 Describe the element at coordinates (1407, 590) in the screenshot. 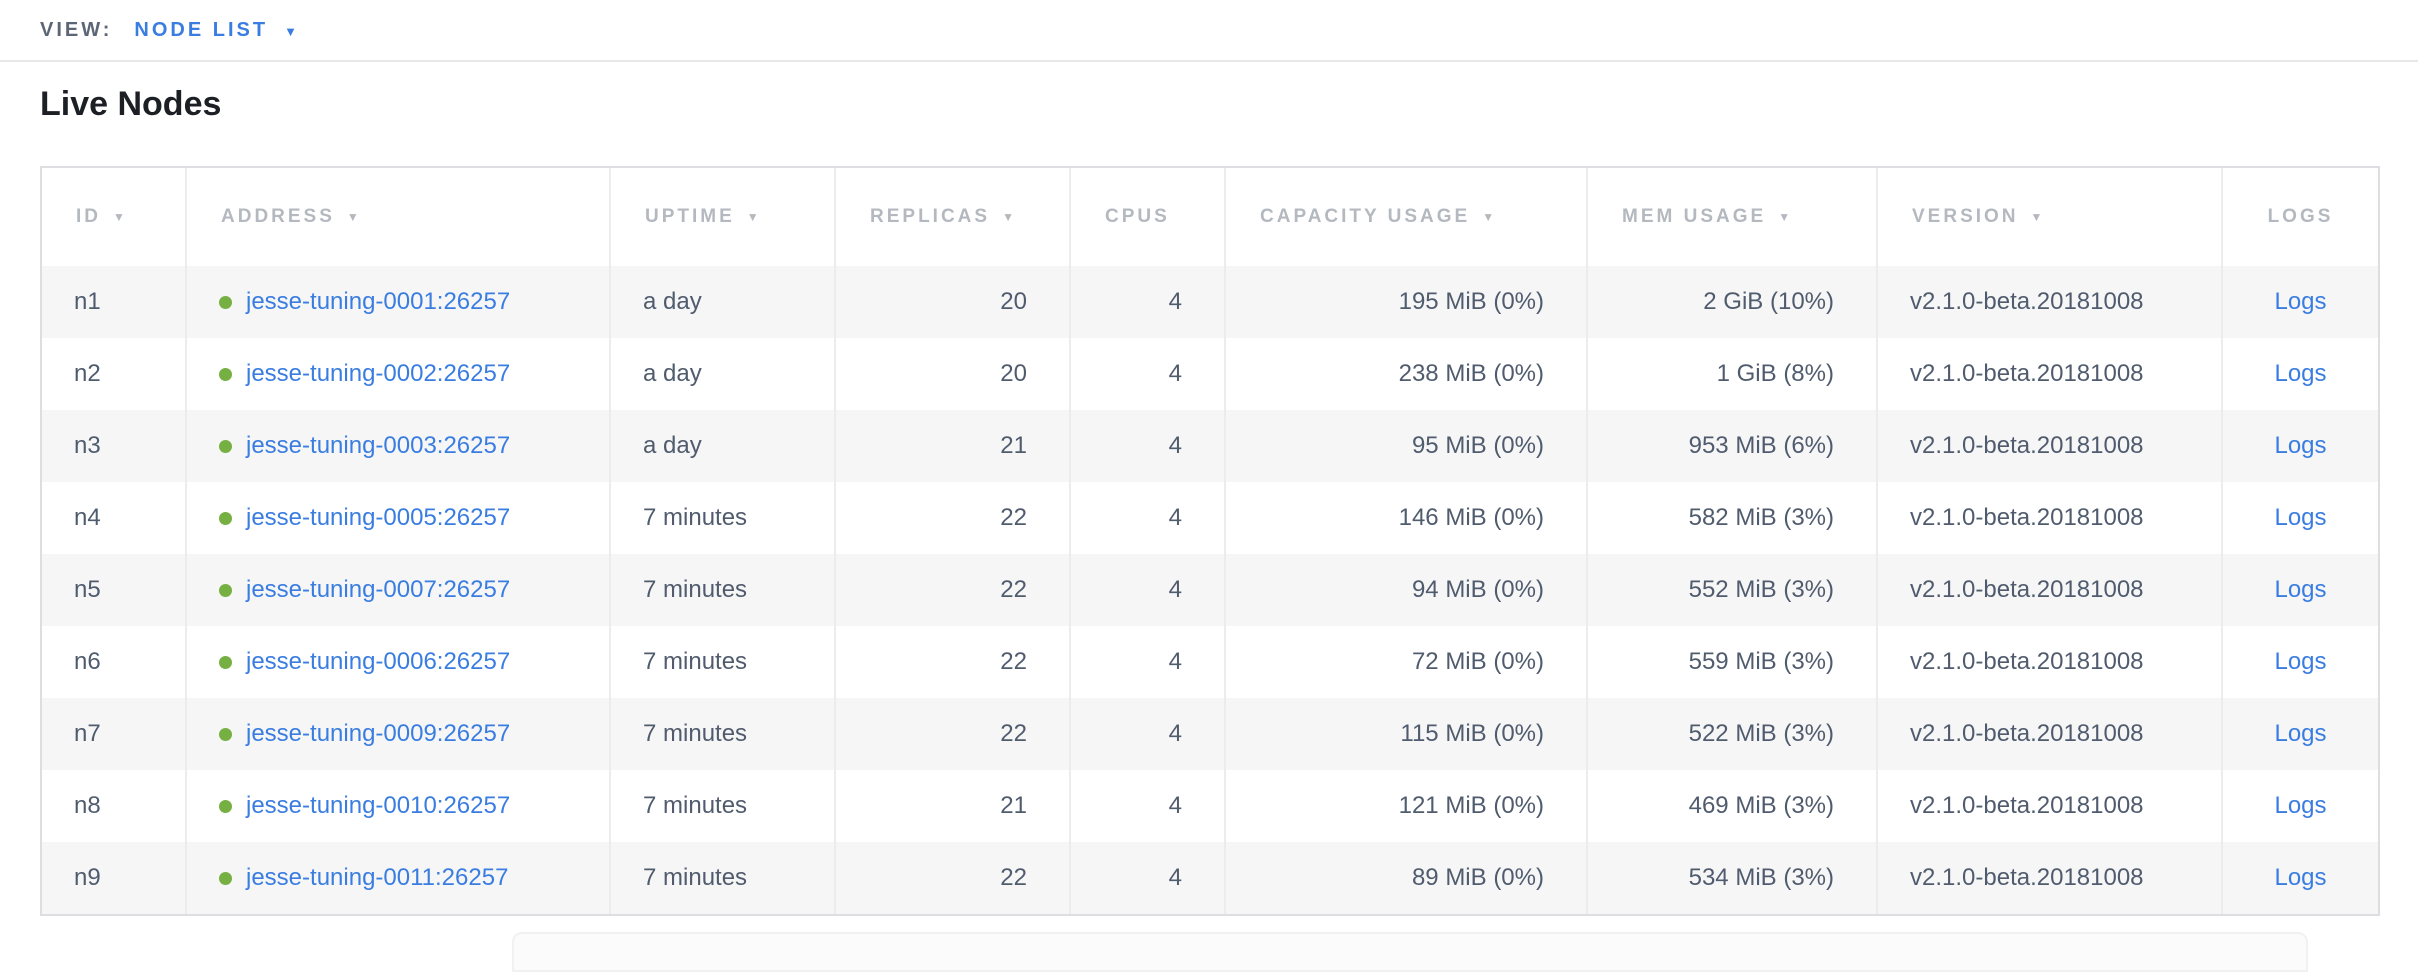

I see `cell-capacity: 94 MiB (0%)` at that location.